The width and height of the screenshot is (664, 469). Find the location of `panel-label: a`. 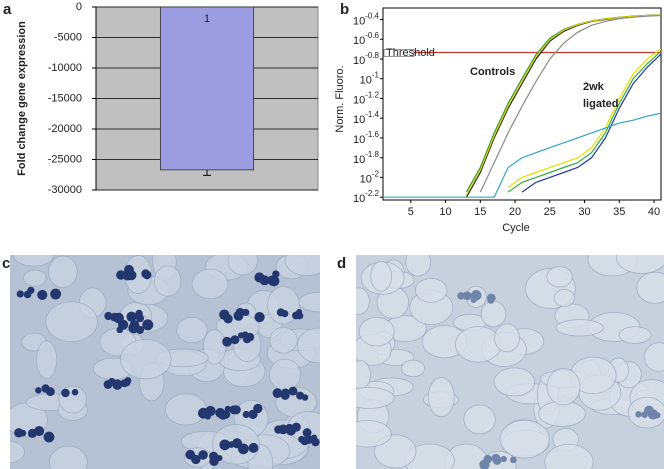

panel-label: a is located at coordinates (7, 9).